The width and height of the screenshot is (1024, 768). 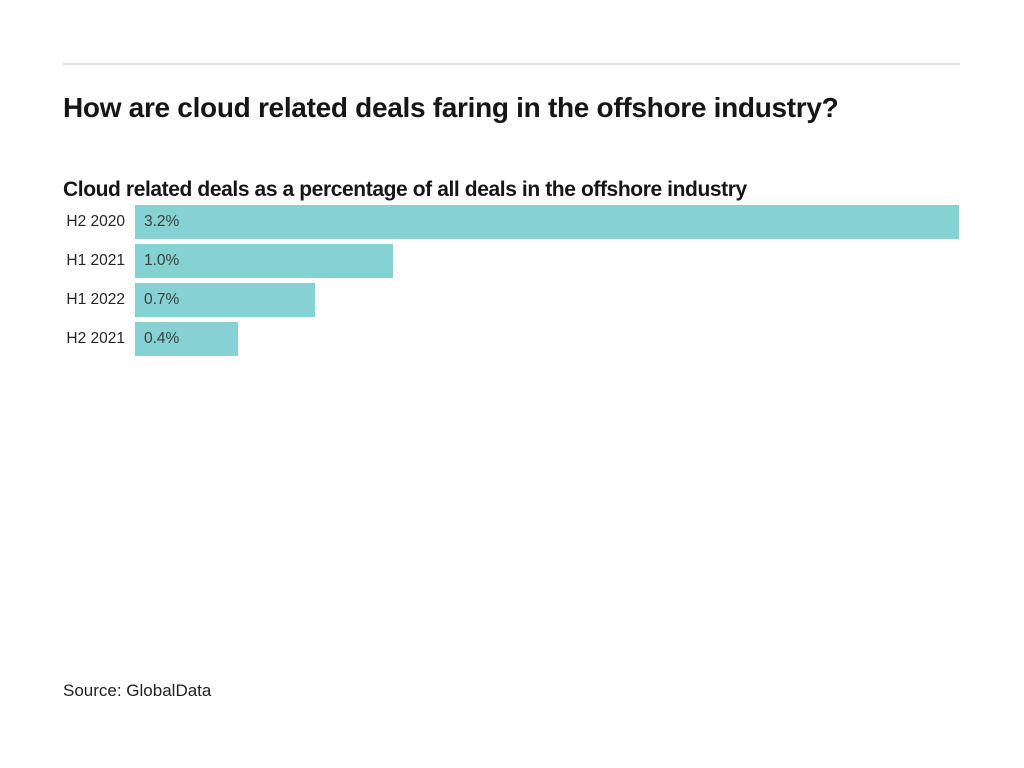 I want to click on bar: 0.4%, so click(x=186, y=339).